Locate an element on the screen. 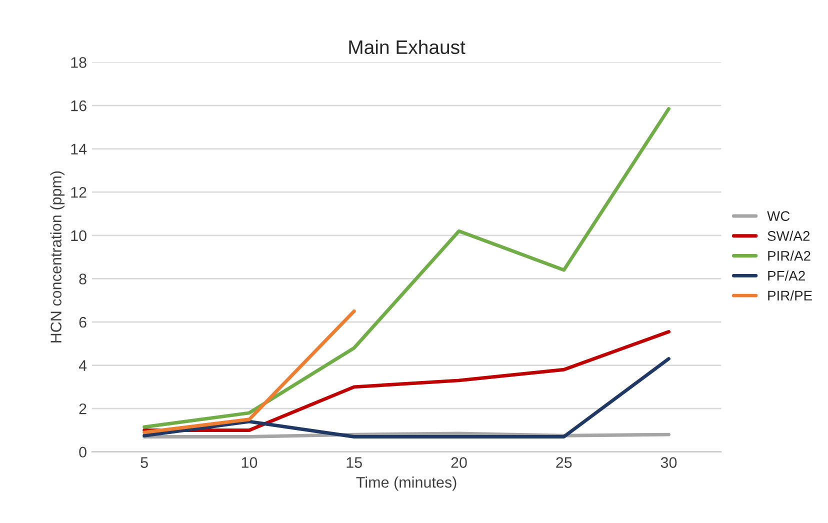  y-axis-title: HCN concentration (ppm) is located at coordinates (57, 256).